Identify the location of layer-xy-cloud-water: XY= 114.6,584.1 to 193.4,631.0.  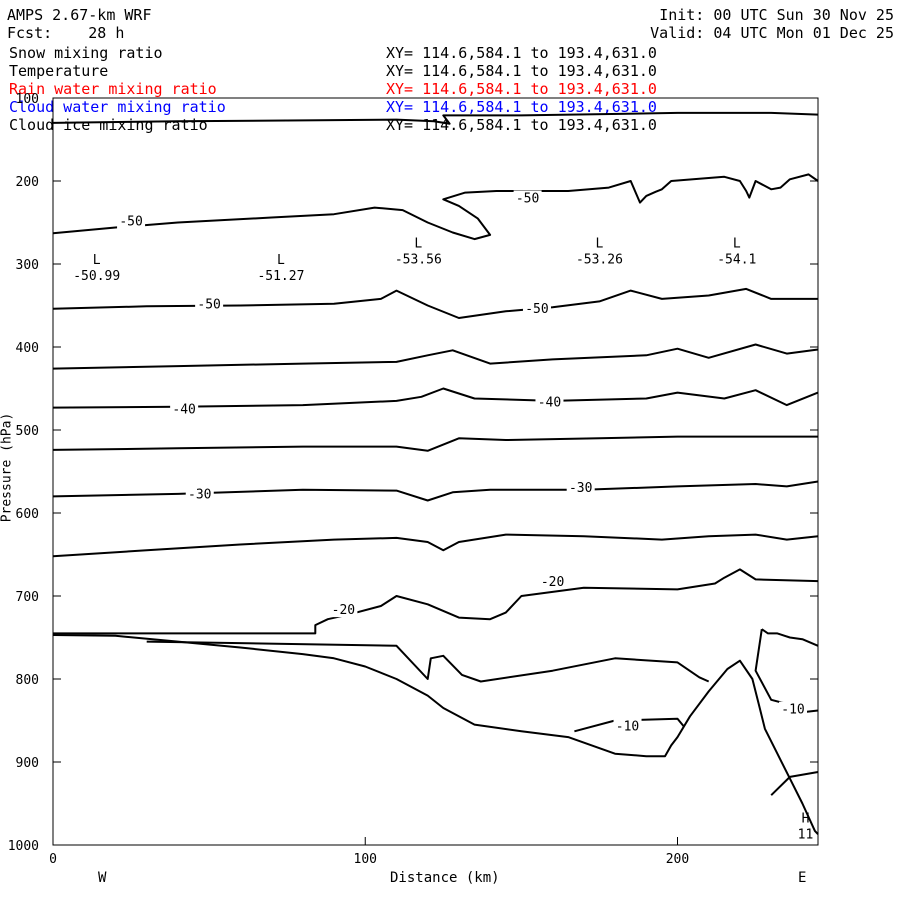
(521, 107).